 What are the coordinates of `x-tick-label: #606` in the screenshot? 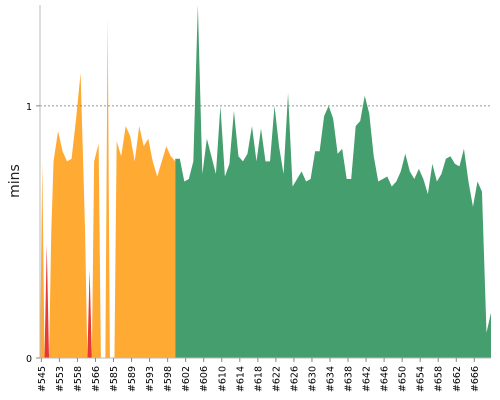 It's located at (204, 379).